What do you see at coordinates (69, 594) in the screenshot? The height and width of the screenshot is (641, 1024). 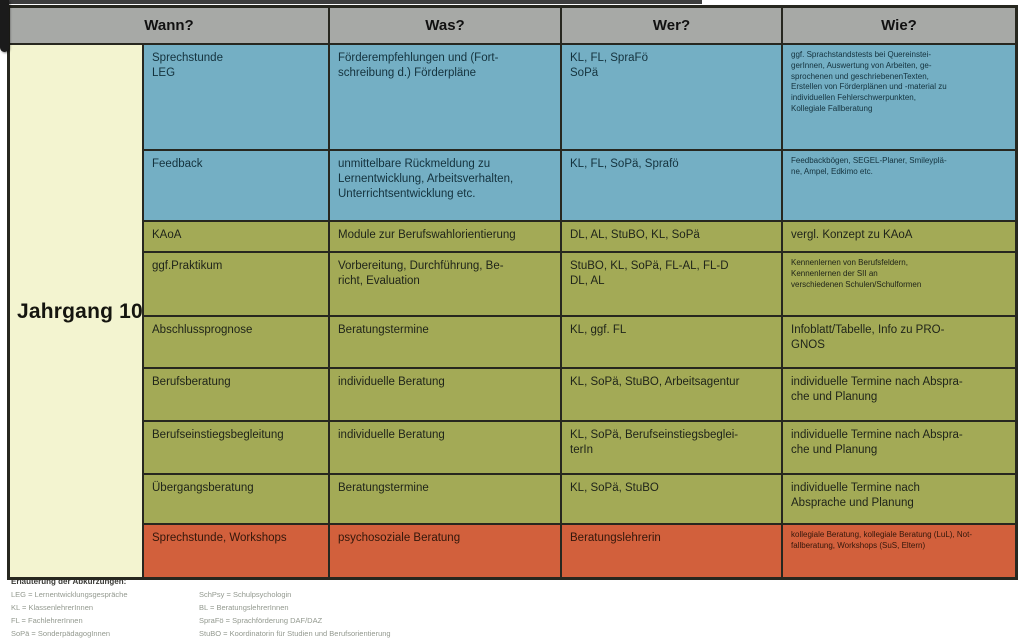 I see `legend-item: LEG = Lernentwicklungsgespräche` at bounding box center [69, 594].